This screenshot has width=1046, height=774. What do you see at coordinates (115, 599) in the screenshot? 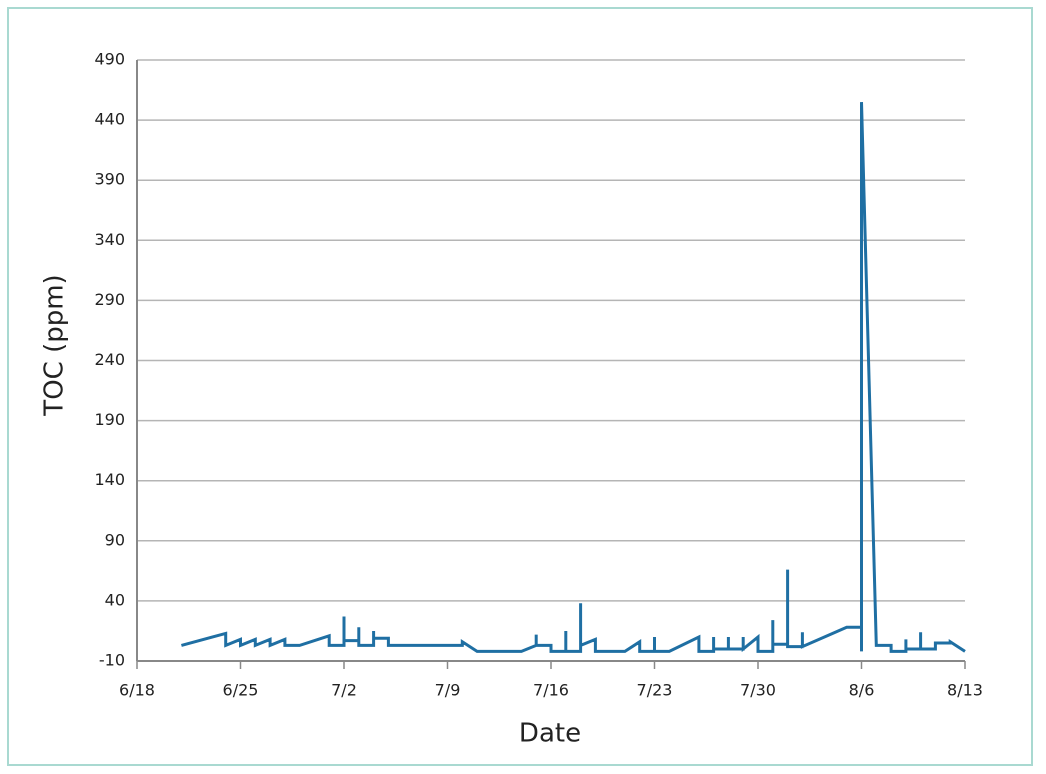
I see `y-tick-label: 40` at bounding box center [115, 599].